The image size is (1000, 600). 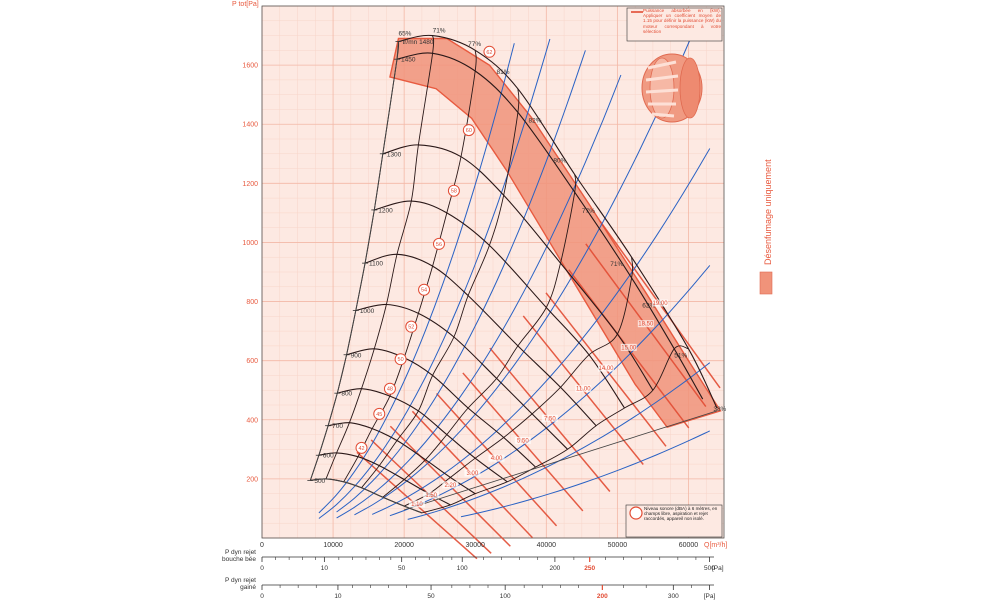 I want to click on scale-tick-label: 200, so click(x=554, y=568).